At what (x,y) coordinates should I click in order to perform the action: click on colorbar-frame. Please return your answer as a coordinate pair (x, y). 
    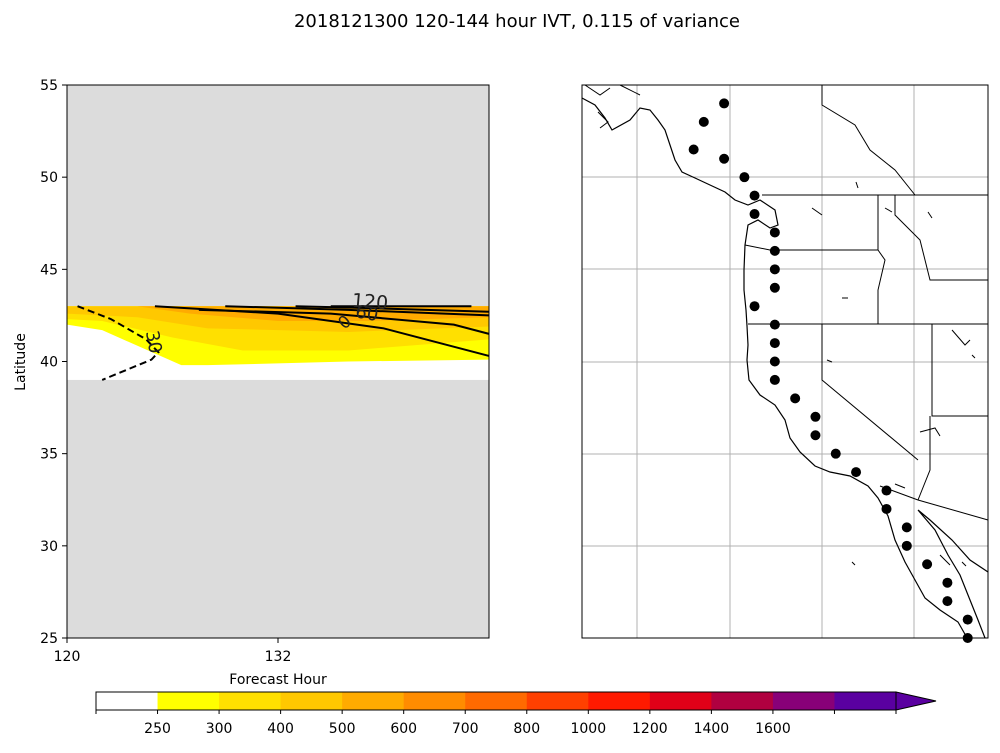
    Looking at the image, I should click on (496, 701).